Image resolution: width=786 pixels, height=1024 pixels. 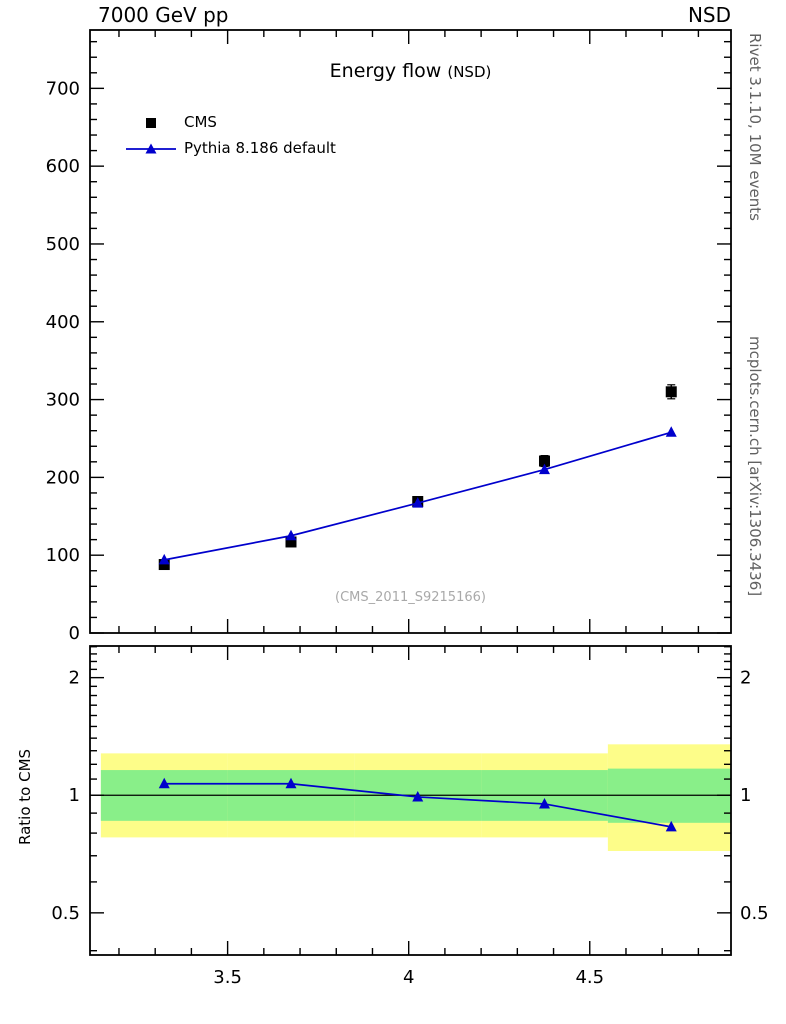 What do you see at coordinates (63, 400) in the screenshot?
I see `svg-text: 300` at bounding box center [63, 400].